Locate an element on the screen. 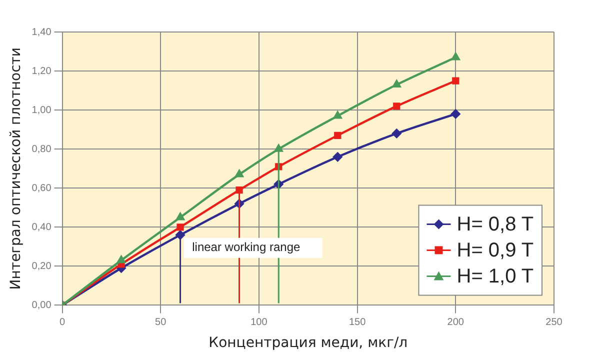  legend-label: H= 0,8 T is located at coordinates (495, 225).